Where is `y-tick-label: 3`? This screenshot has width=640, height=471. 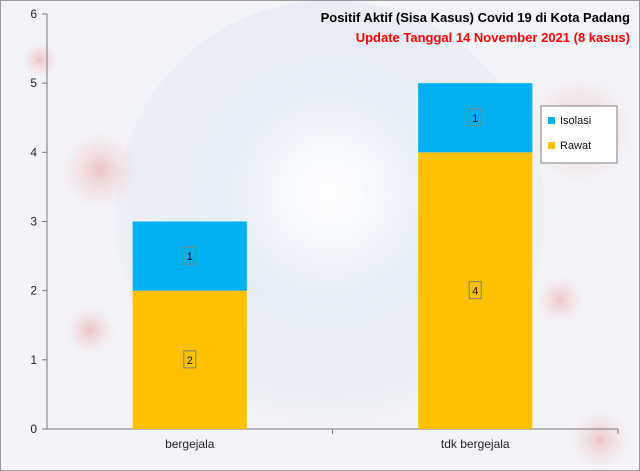 y-tick-label: 3 is located at coordinates (33, 222).